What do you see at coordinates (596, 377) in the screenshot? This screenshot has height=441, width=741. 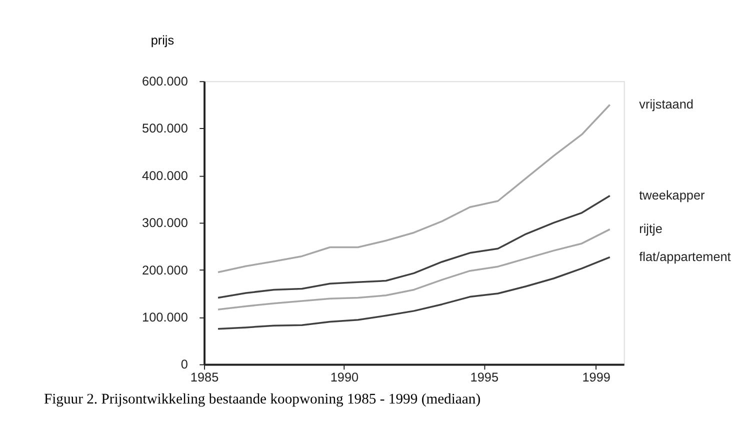 I see `x-tick-label: 1999` at bounding box center [596, 377].